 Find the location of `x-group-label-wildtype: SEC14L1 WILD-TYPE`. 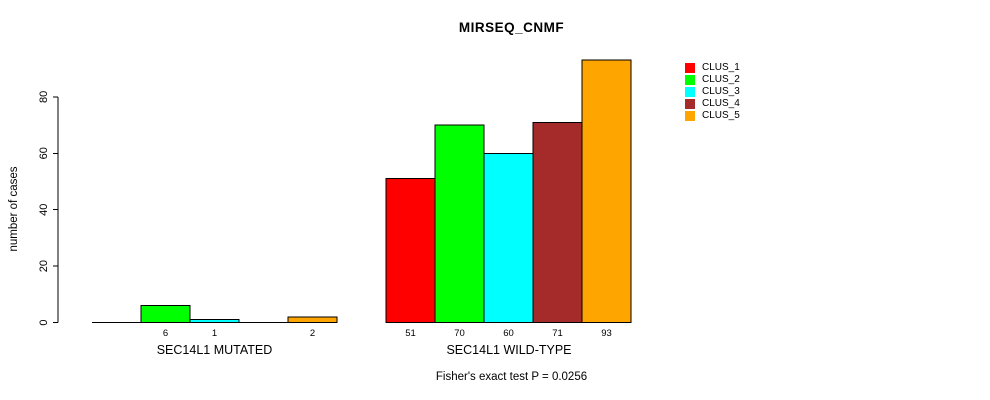

x-group-label-wildtype: SEC14L1 WILD-TYPE is located at coordinates (509, 350).